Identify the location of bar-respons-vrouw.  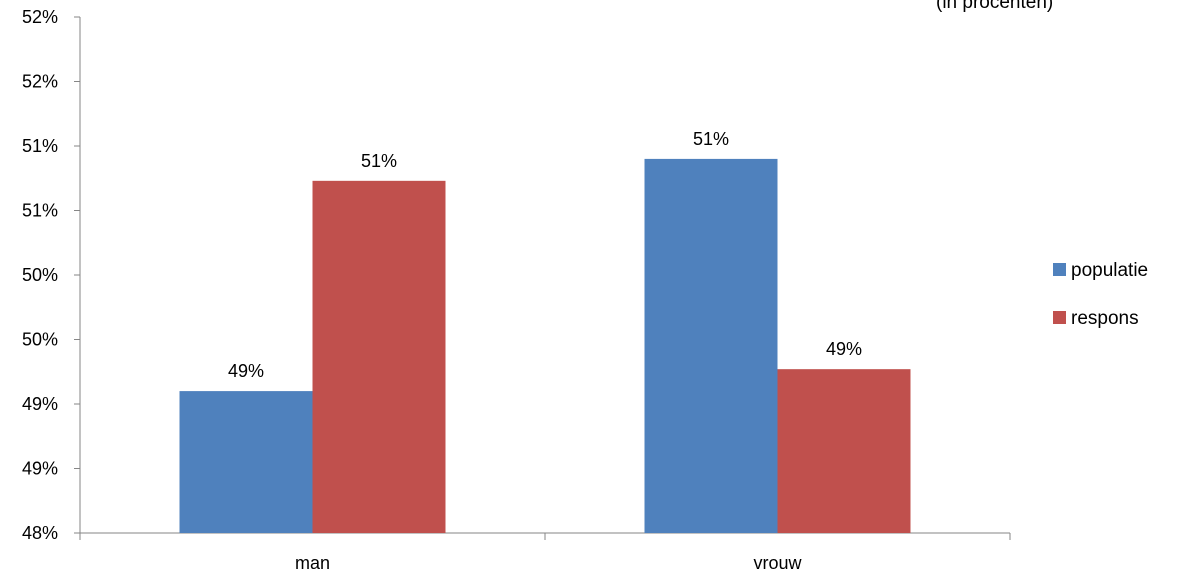
(844, 451).